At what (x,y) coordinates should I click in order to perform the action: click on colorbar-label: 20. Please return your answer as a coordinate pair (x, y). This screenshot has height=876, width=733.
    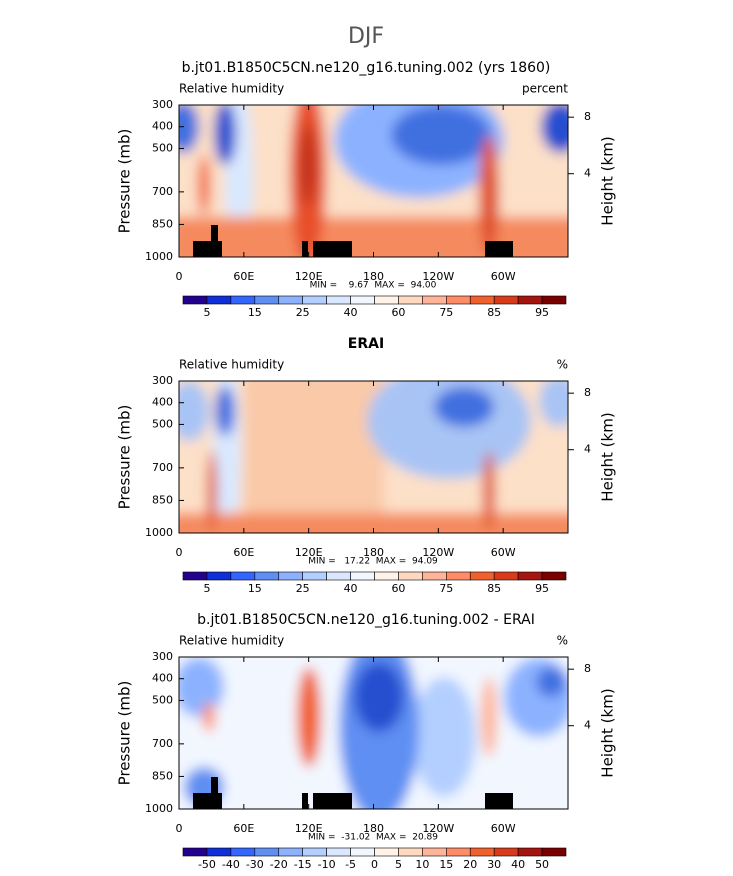
    Looking at the image, I should click on (470, 864).